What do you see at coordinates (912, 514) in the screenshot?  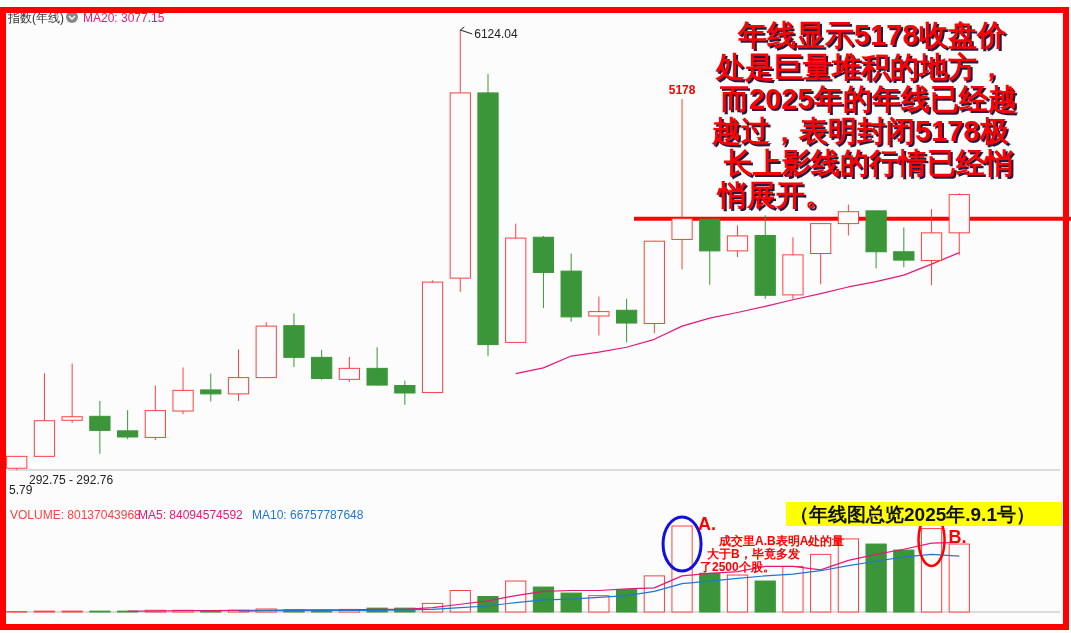 I see `text: （年线图总览2025年.9.1号）` at bounding box center [912, 514].